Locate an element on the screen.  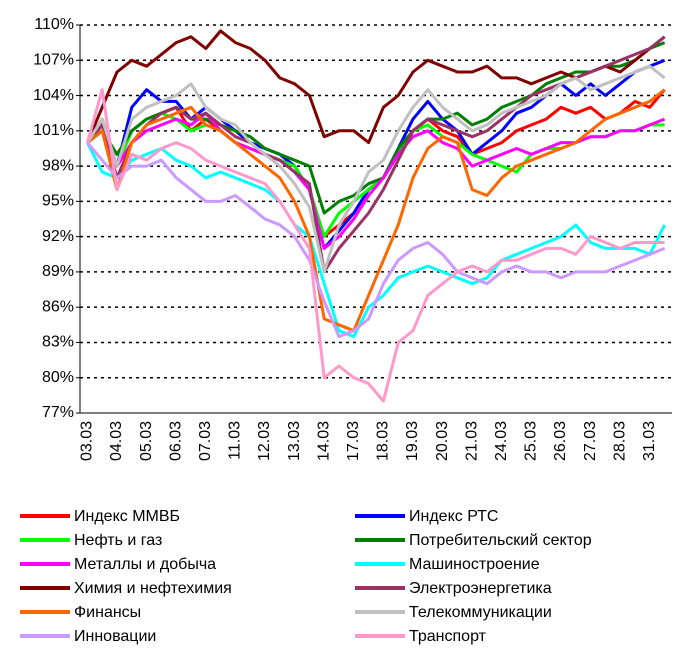
x-tick-label: 06.03 is located at coordinates (175, 441).